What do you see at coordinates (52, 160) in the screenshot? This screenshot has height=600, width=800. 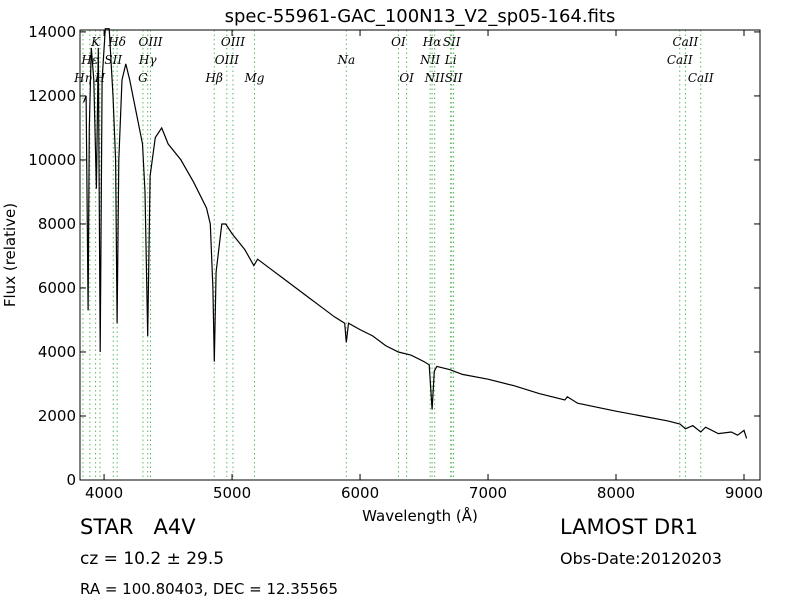 I see `y-tick-label: 10000` at bounding box center [52, 160].